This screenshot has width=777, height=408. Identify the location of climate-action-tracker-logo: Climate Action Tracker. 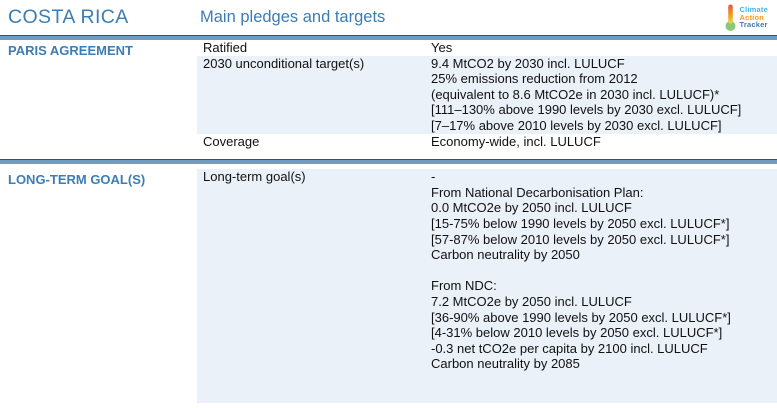
(746, 17).